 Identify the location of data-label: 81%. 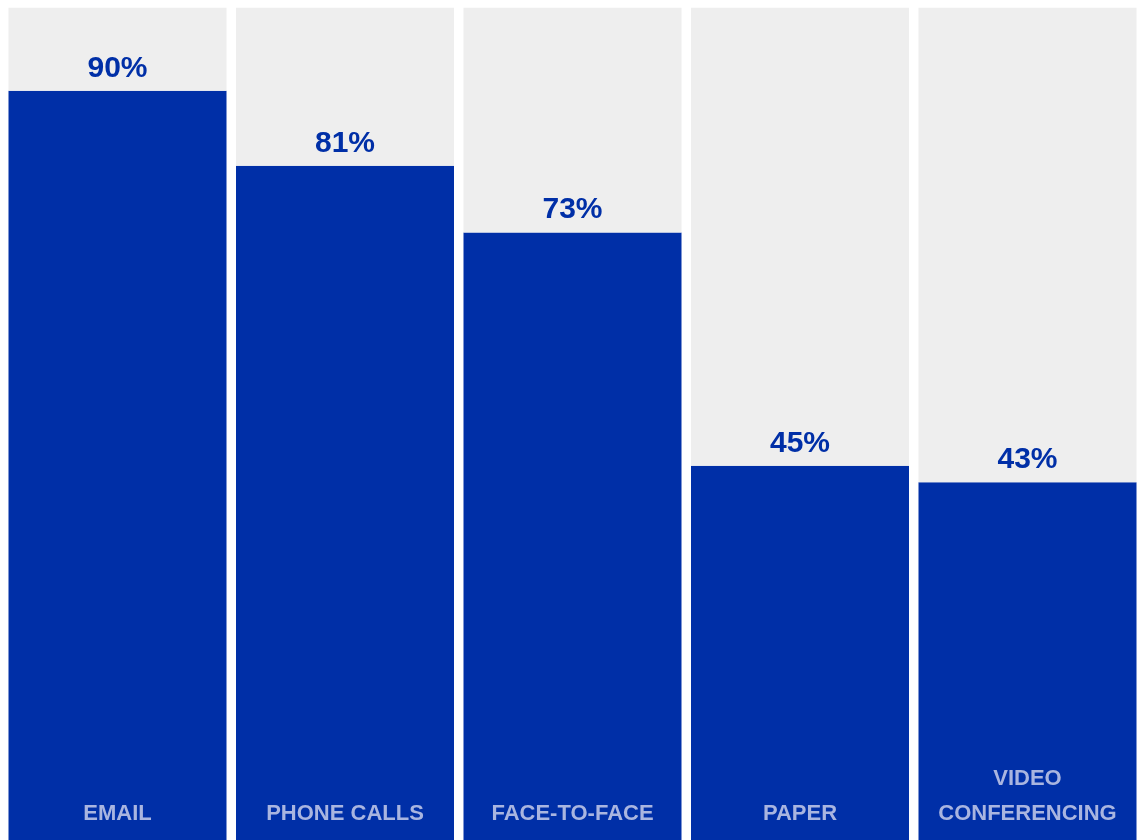
(345, 141).